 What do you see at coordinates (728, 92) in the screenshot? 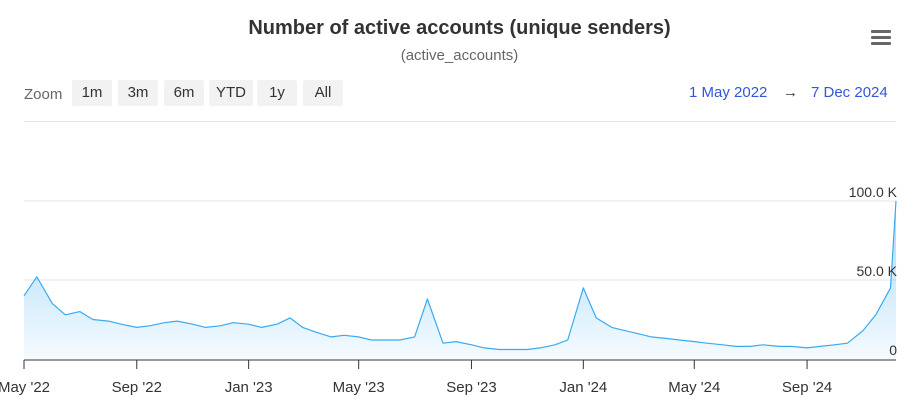
I see `range-from: 1 May 2022` at bounding box center [728, 92].